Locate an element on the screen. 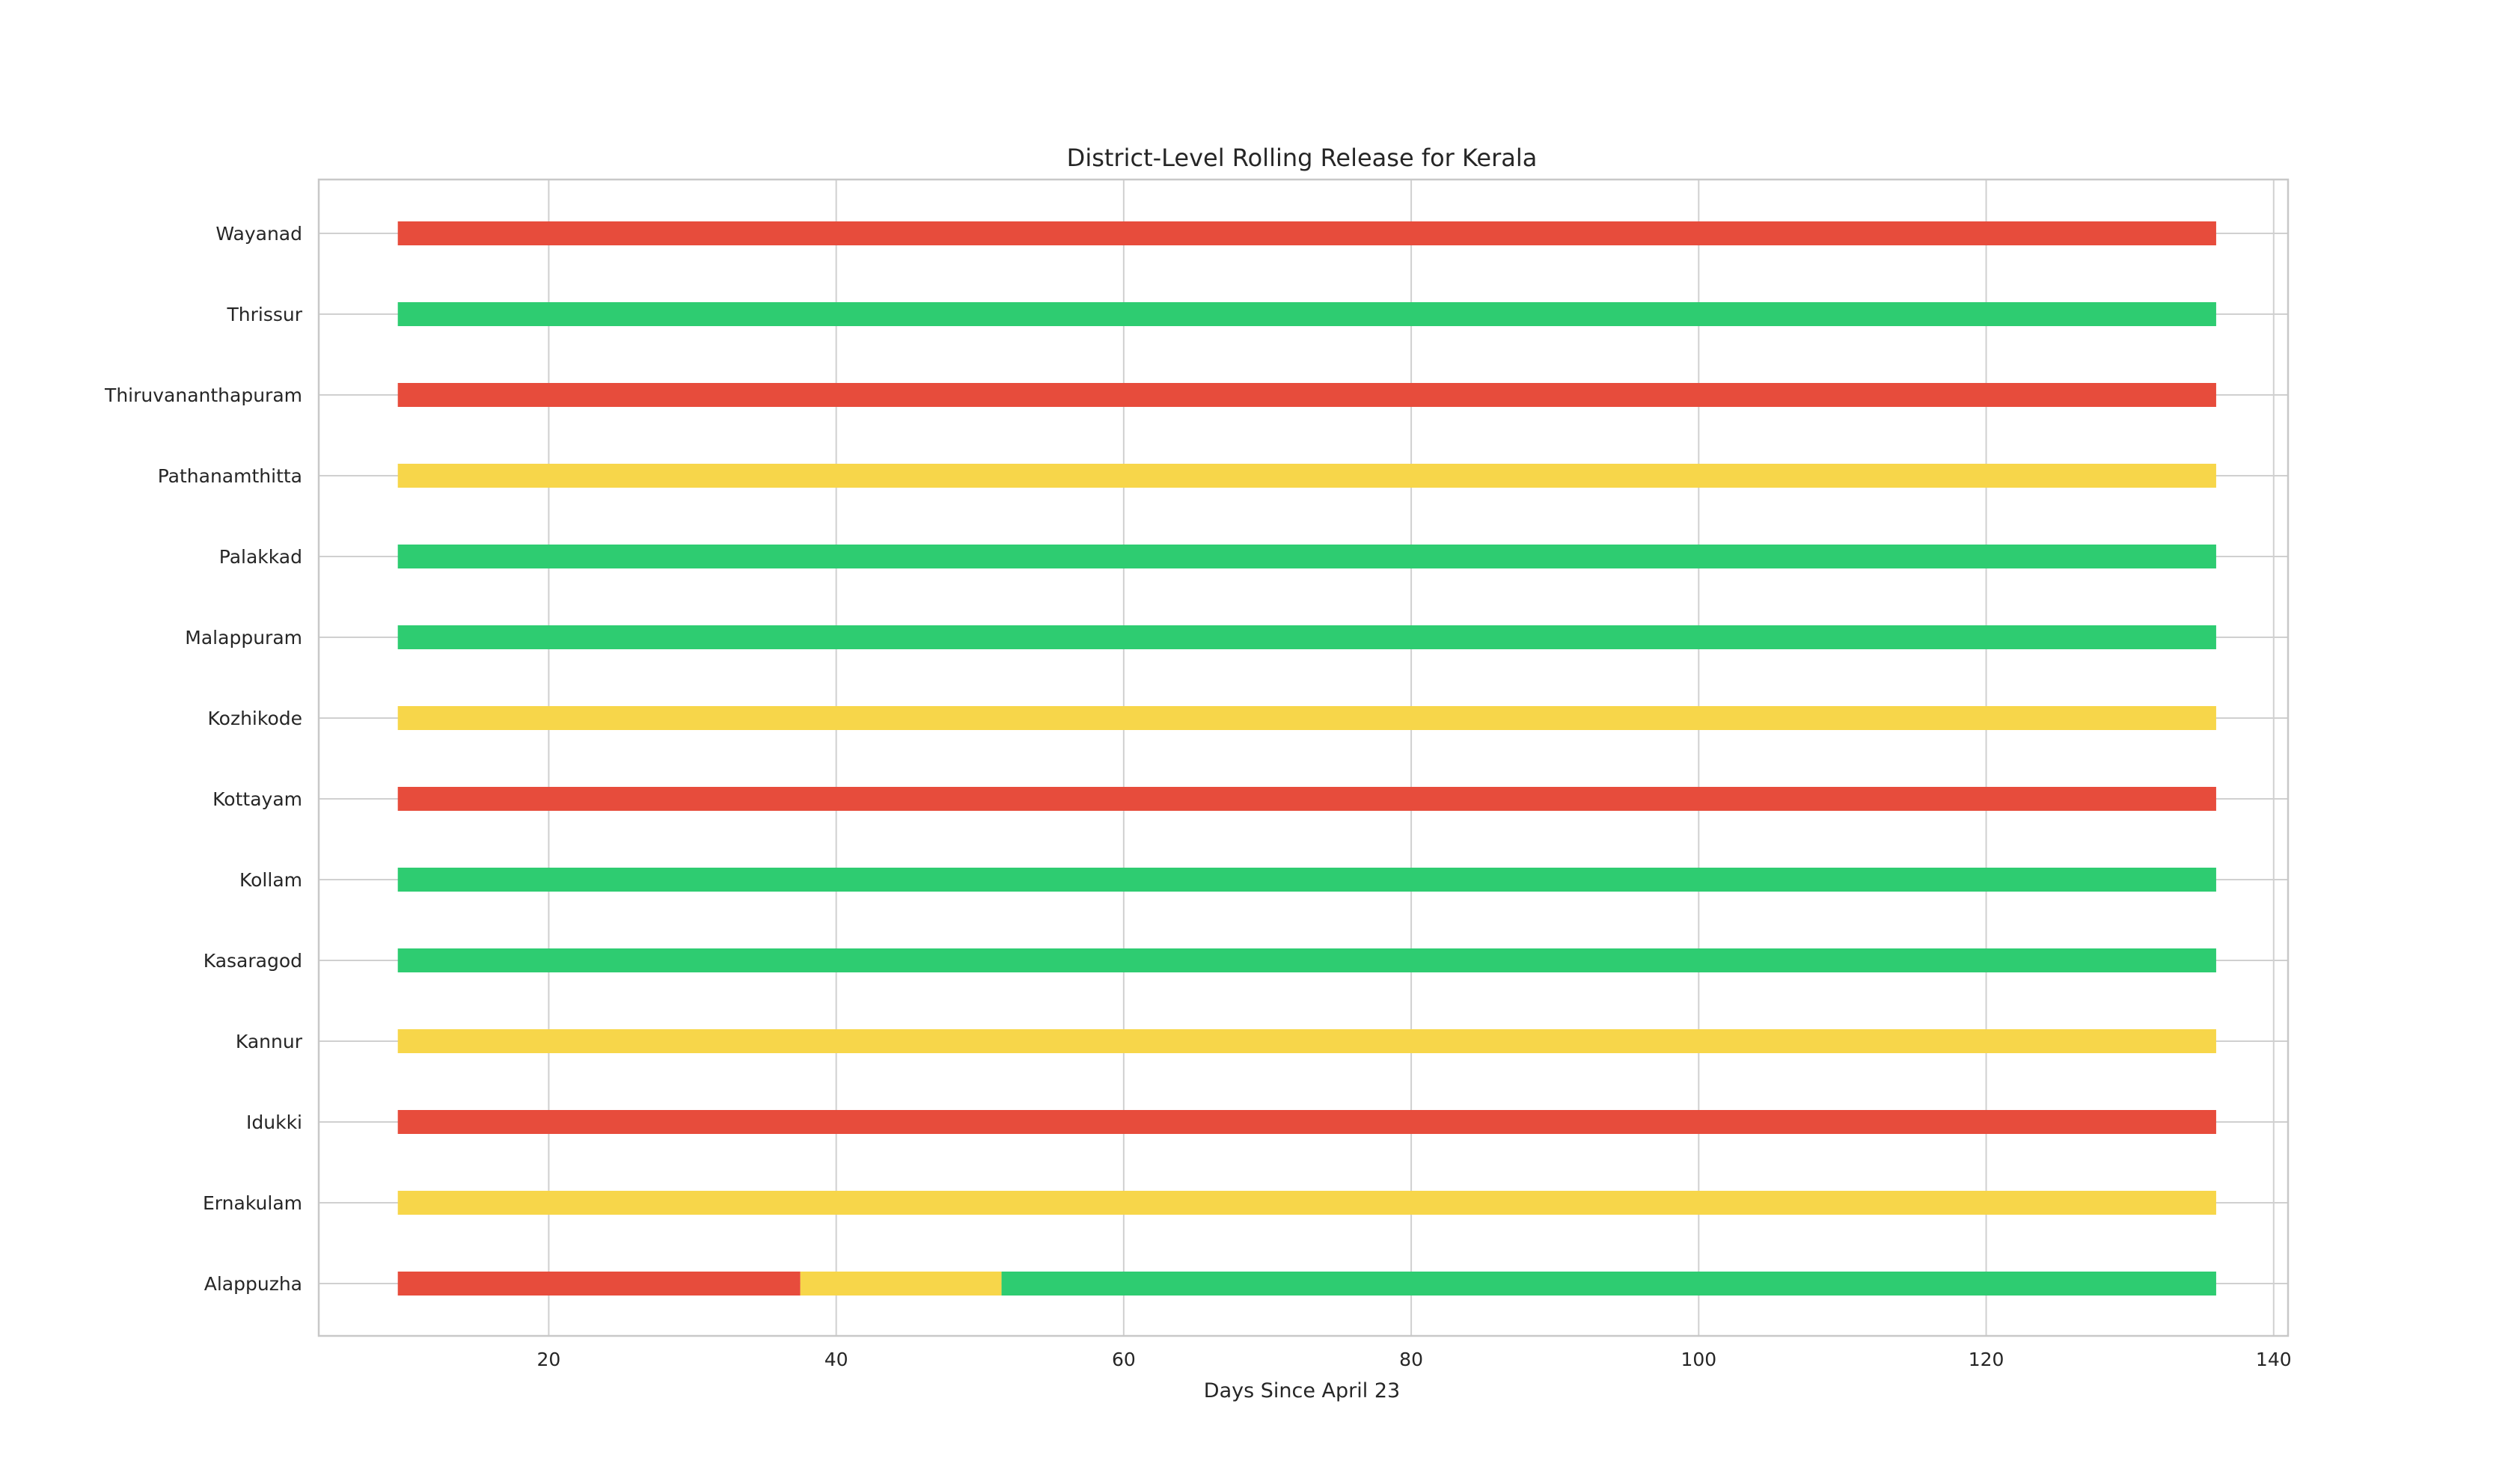 The image size is (2514, 1484). bar-segment-idukki-red is located at coordinates (1306, 1122).